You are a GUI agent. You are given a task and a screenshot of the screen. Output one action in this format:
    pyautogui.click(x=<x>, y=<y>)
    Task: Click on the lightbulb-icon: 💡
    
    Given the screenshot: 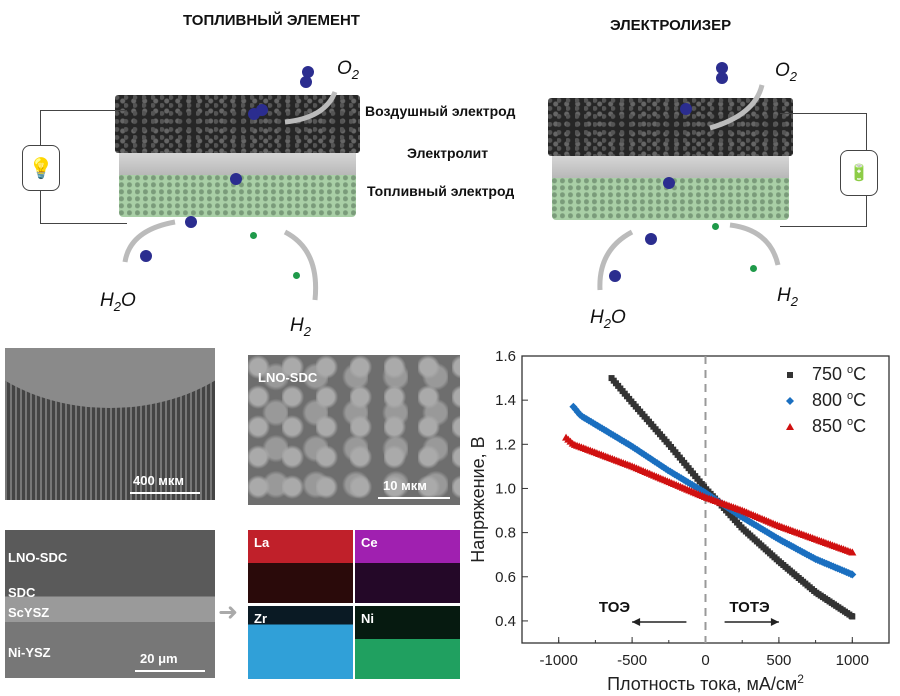 What is the action you would take?
    pyautogui.click(x=41, y=168)
    